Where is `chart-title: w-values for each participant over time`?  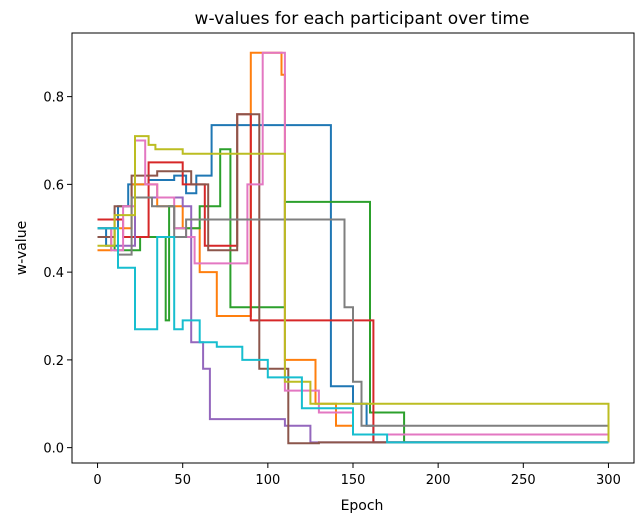 chart-title: w-values for each participant over time is located at coordinates (362, 19).